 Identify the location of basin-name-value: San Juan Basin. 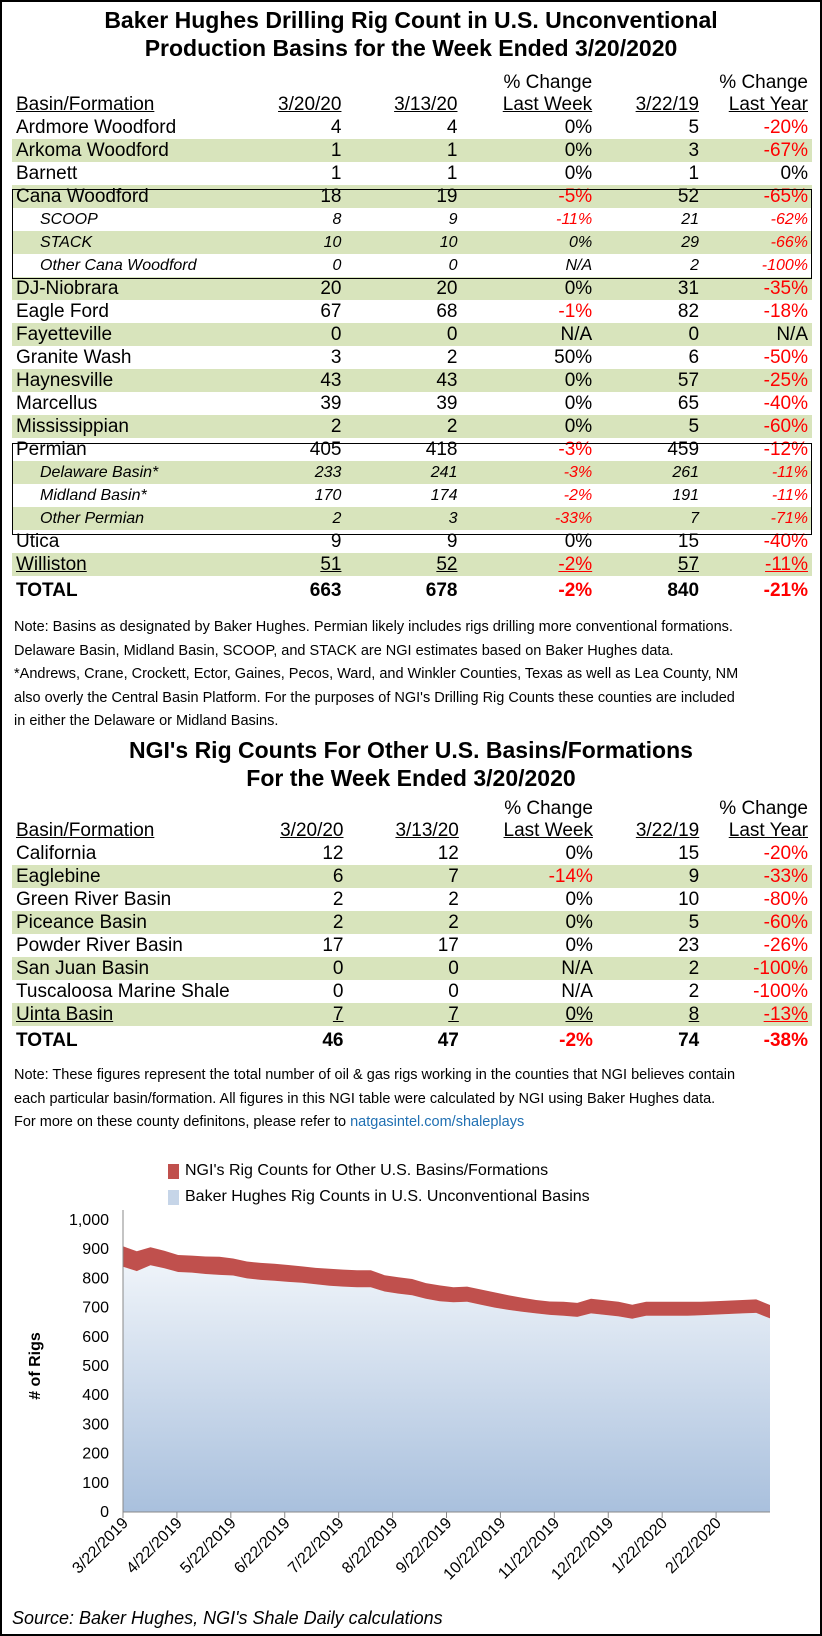
(83, 968).